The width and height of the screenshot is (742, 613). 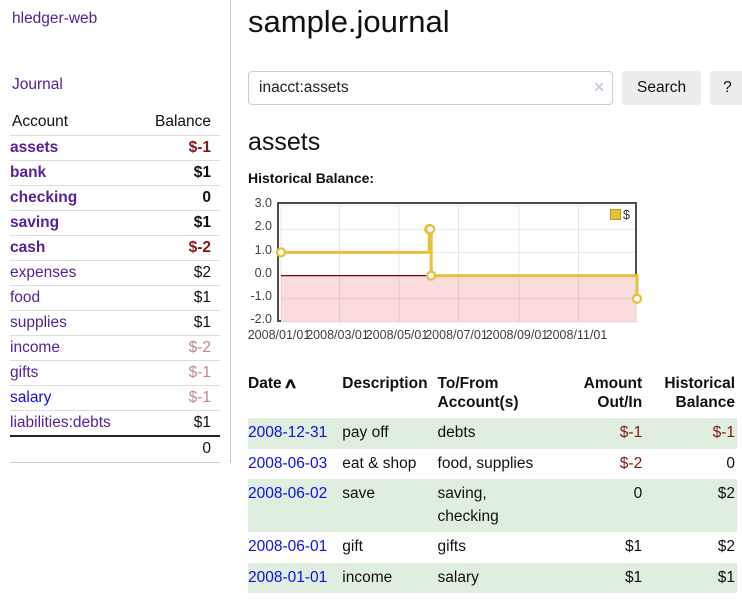 I want to click on account-row: cash $-2, so click(x=115, y=248).